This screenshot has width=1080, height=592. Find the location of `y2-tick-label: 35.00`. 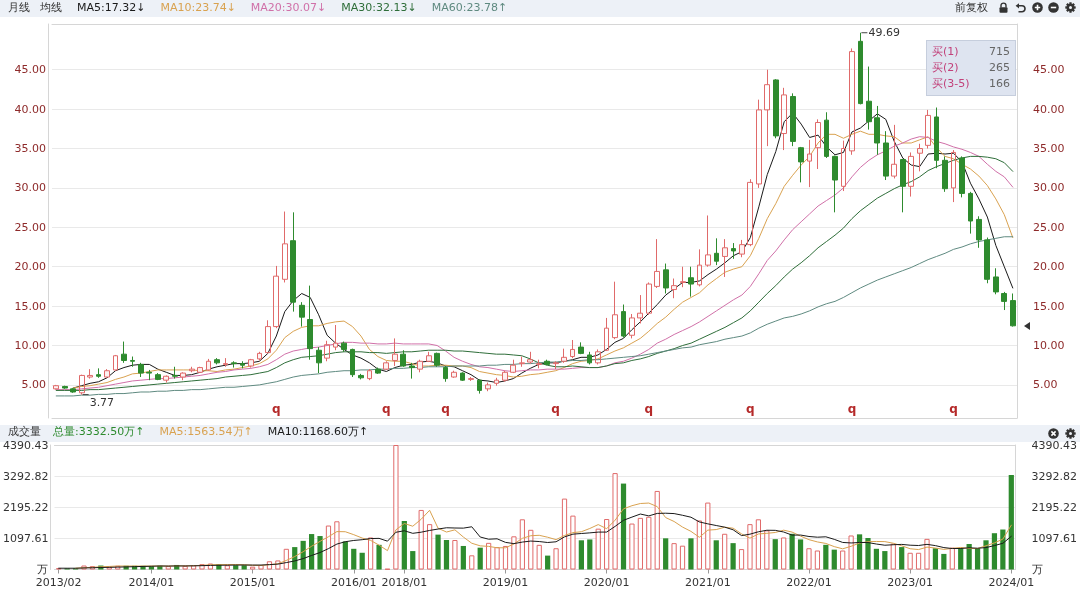

y2-tick-label: 35.00 is located at coordinates (1049, 148).